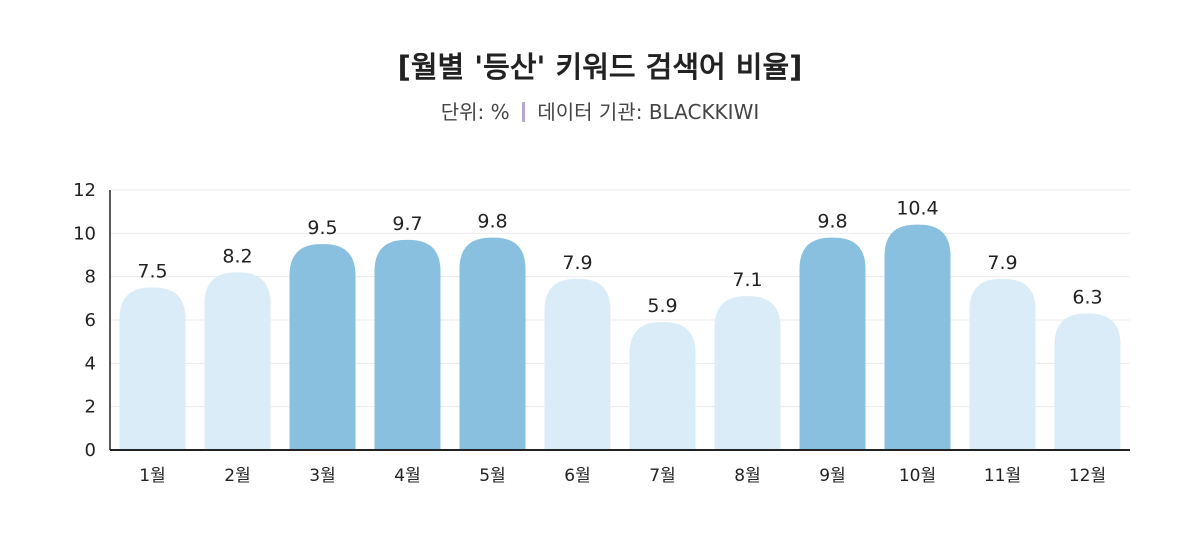 The image size is (1200, 553). Describe the element at coordinates (917, 209) in the screenshot. I see `data-label: 10.4` at that location.